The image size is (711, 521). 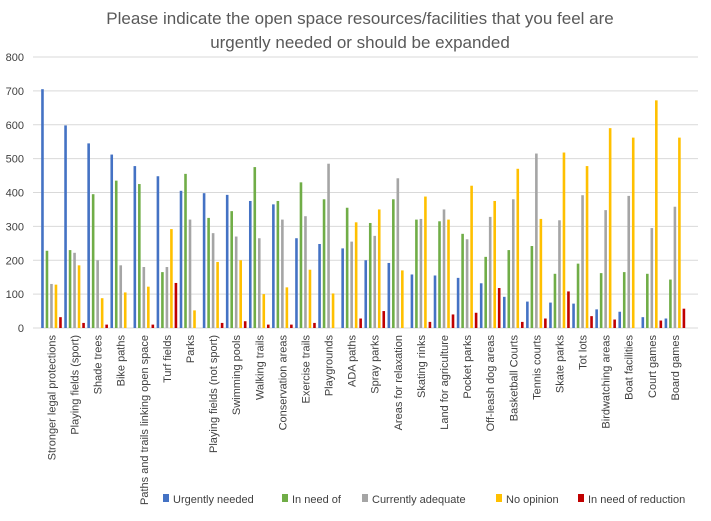 I want to click on legend-label: In need of, so click(x=317, y=500).